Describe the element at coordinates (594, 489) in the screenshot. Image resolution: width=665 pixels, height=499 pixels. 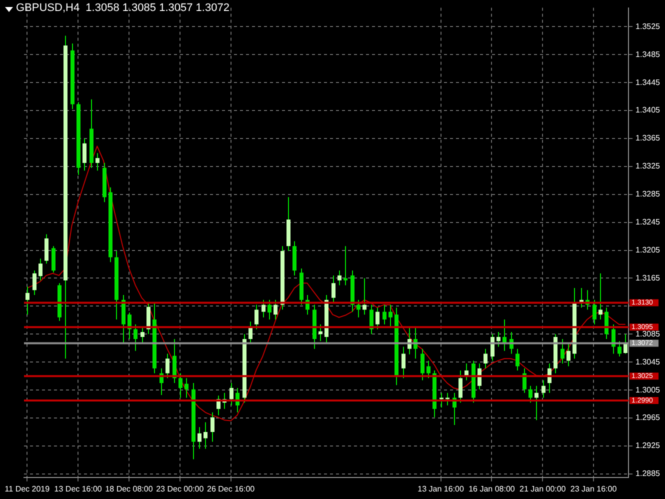
I see `x-tick-label: 23 Jan 16:00` at that location.